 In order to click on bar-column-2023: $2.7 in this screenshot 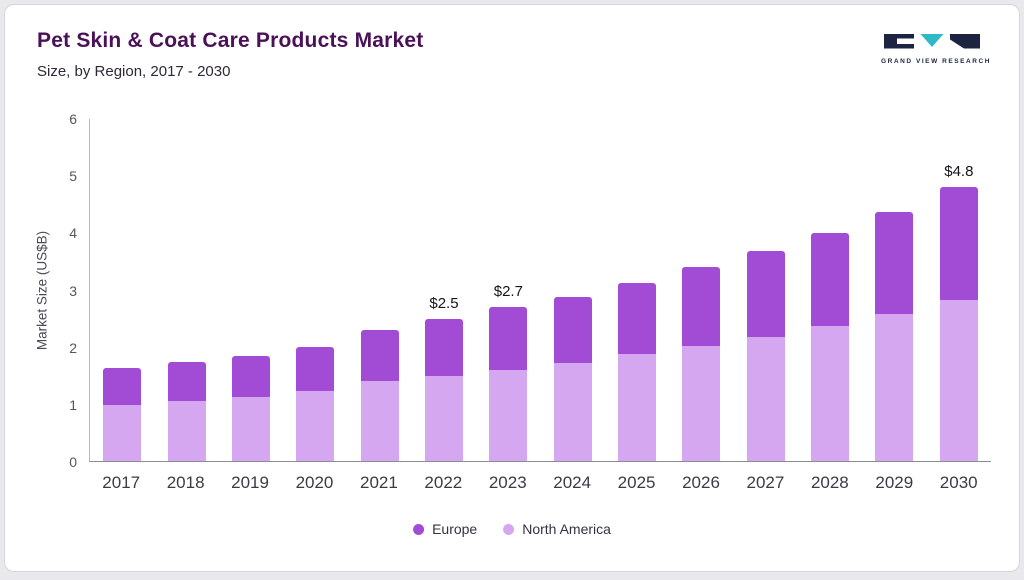, I will do `click(508, 290)`.